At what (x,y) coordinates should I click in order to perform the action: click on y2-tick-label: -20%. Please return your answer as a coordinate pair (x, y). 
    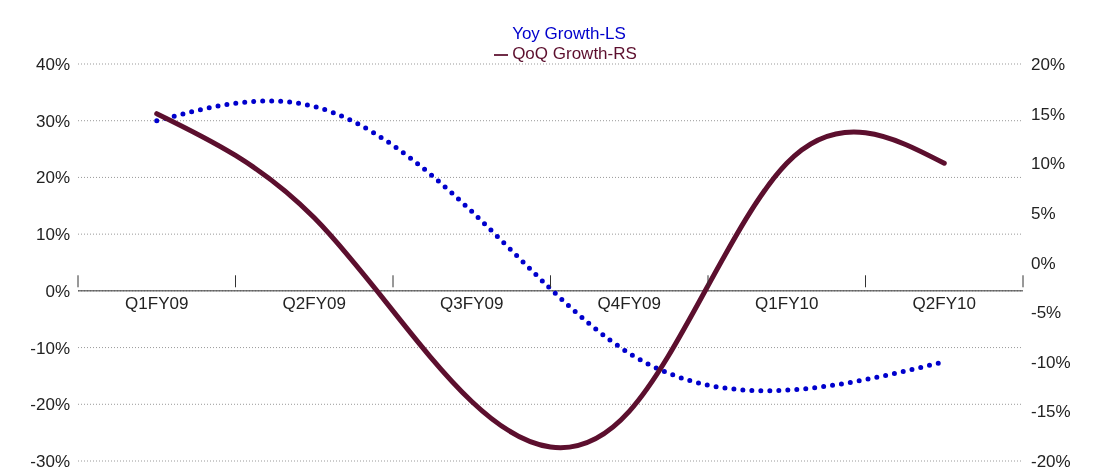
    Looking at the image, I should click on (1051, 462).